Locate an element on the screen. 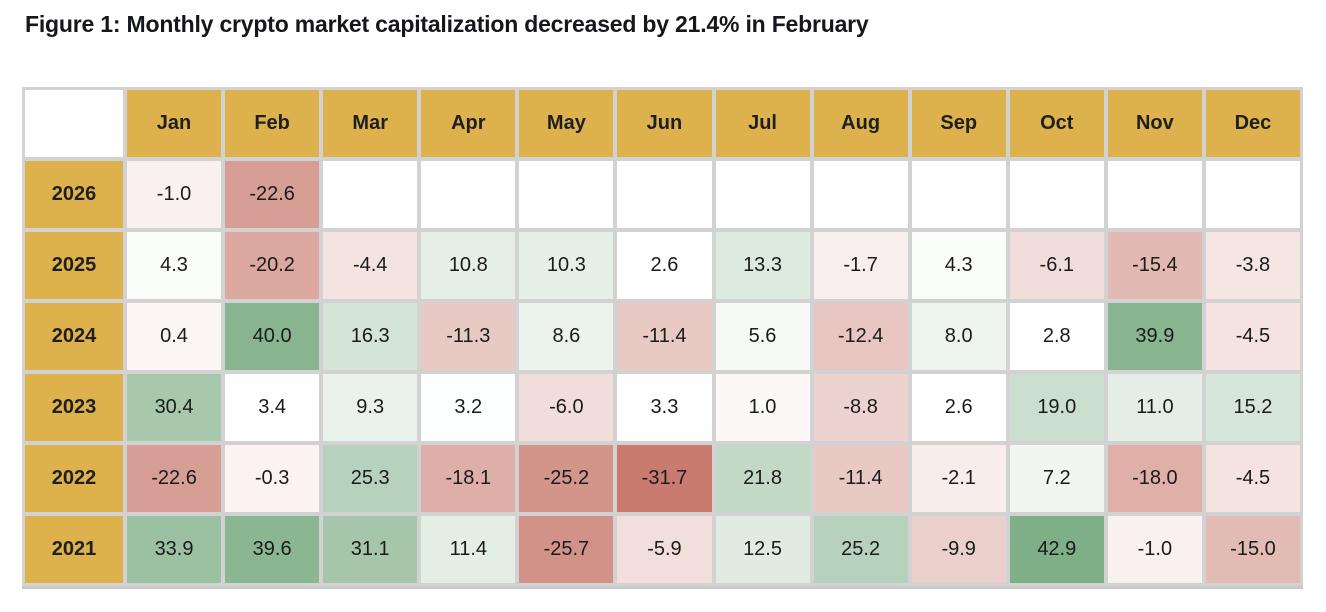 The width and height of the screenshot is (1326, 612). cell-2021-jul: 12.5 is located at coordinates (762, 549).